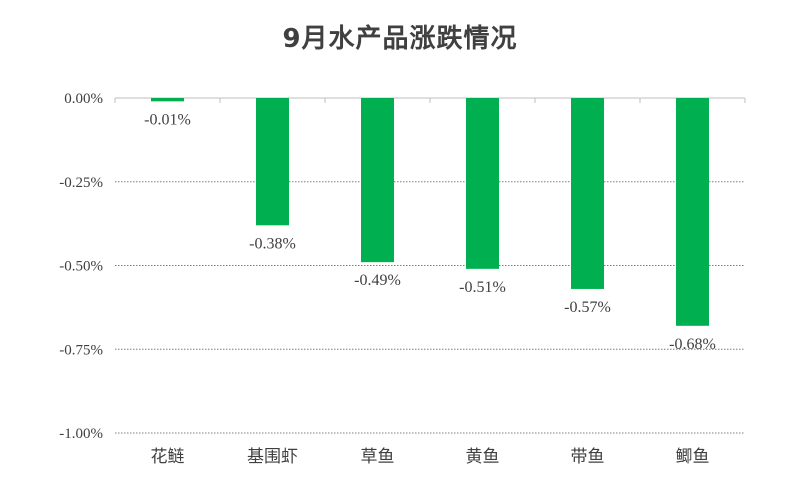  I want to click on y-tick-label: 0.00%, so click(83, 99).